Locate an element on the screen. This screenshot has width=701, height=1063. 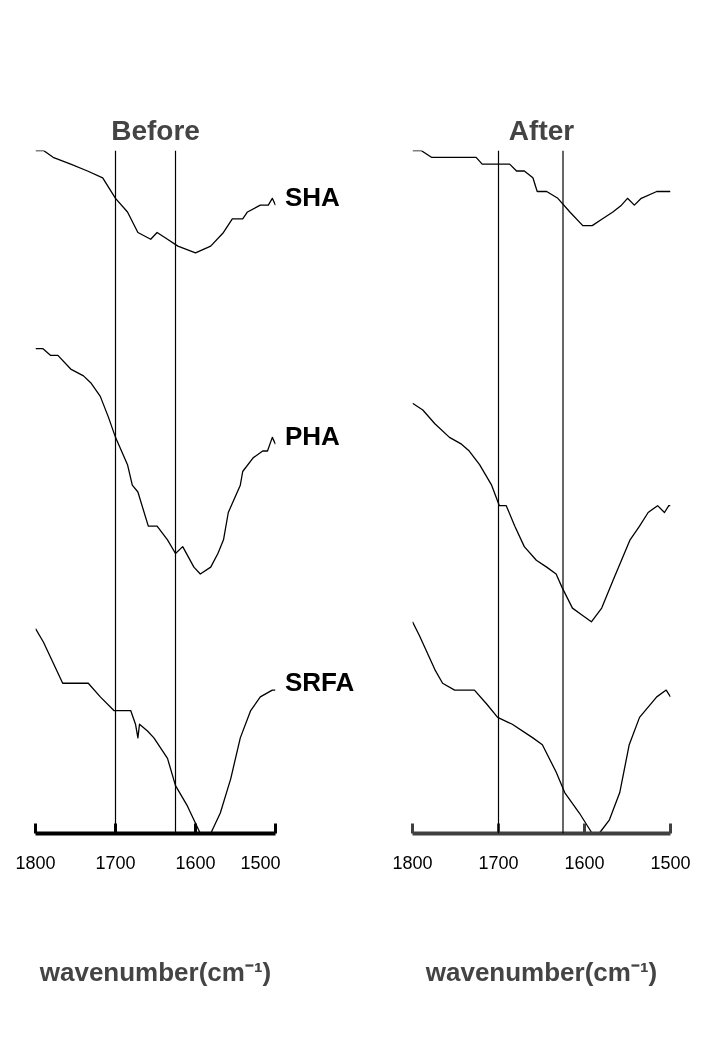
series-label: PHA is located at coordinates (313, 436).